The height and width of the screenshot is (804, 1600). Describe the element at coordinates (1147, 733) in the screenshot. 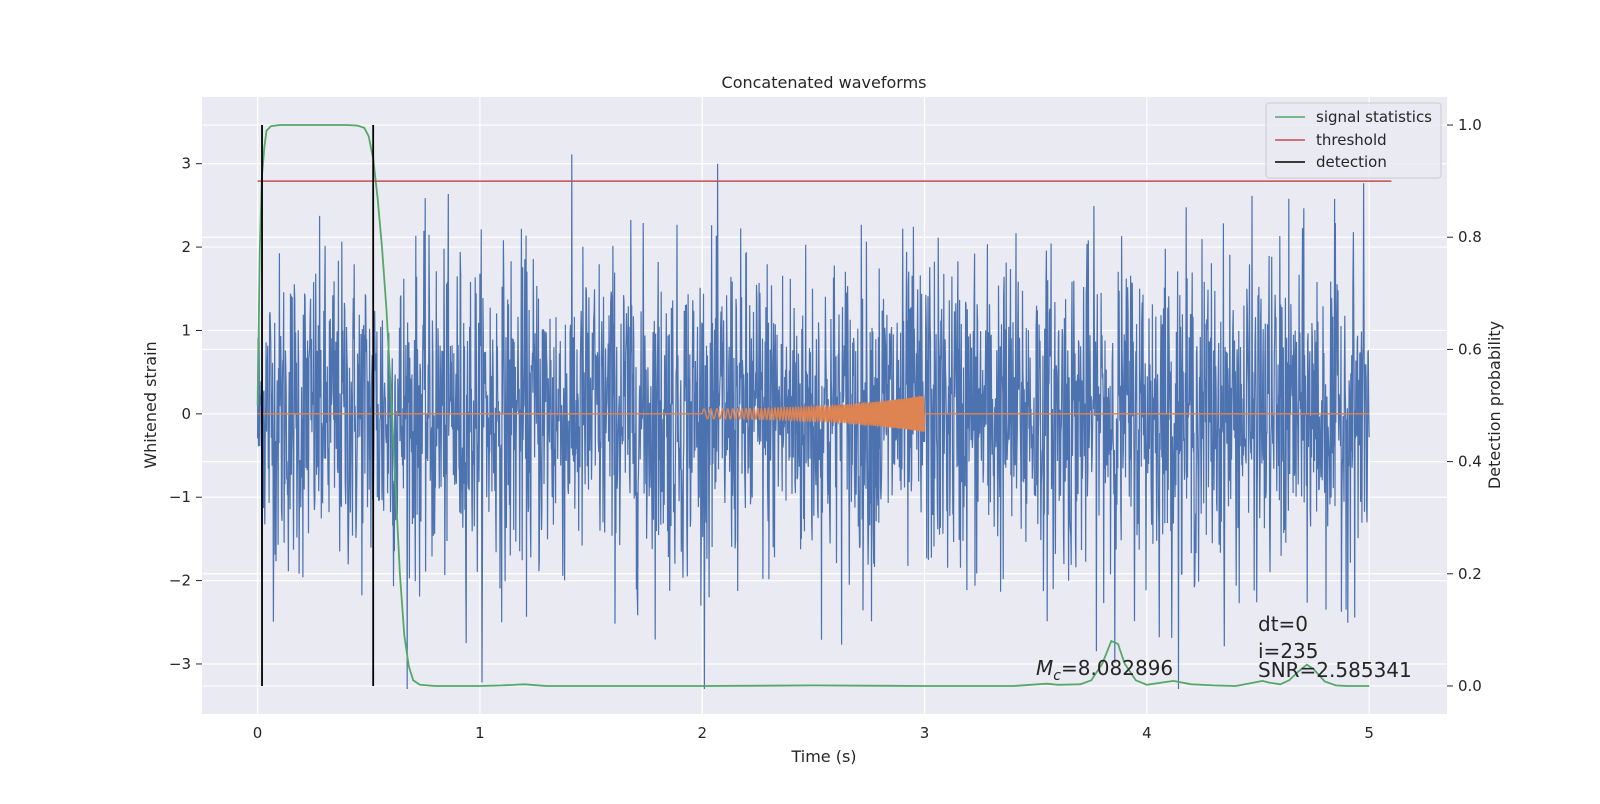

I see `x-tick-label: 4` at that location.